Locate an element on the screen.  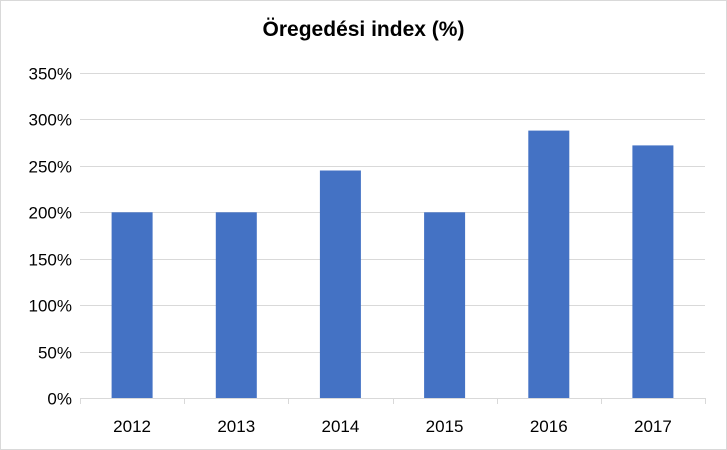
y-tick-label: 100% is located at coordinates (50, 306).